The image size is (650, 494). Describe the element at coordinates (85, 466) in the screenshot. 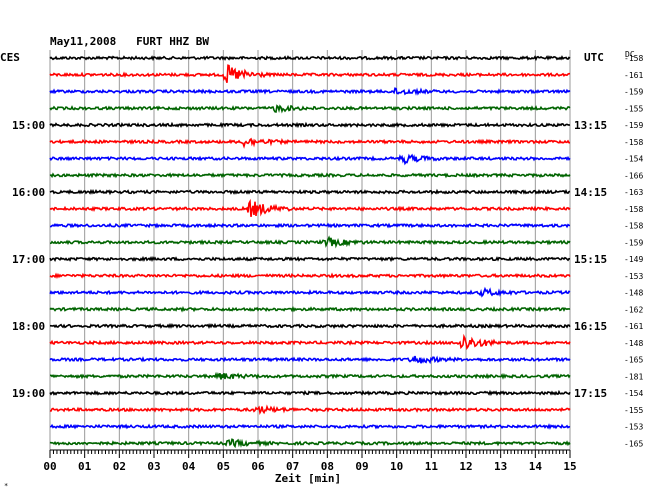

I see `x-tick-label: 01` at that location.